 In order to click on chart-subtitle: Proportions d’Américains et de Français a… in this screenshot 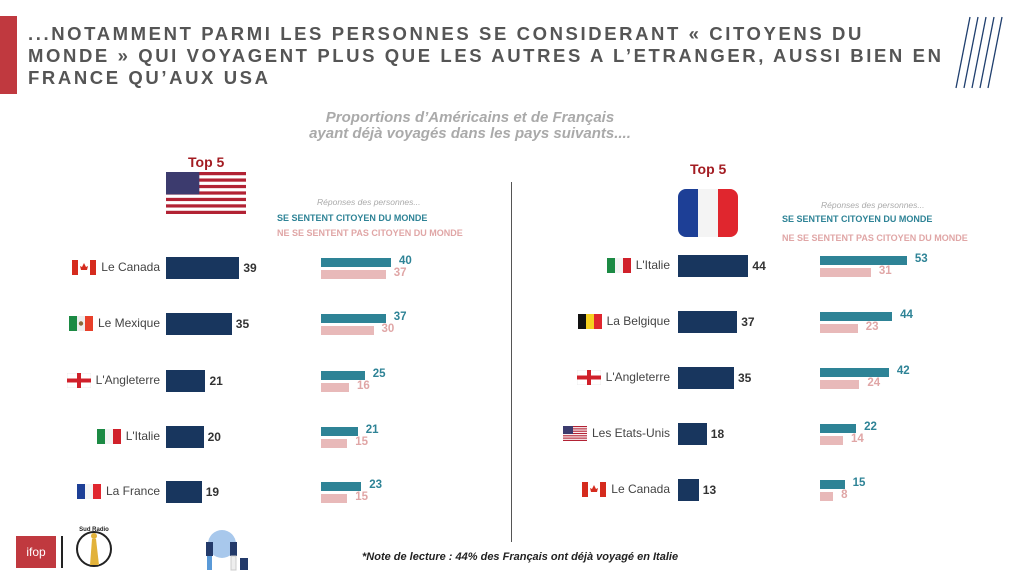, I will do `click(470, 126)`.